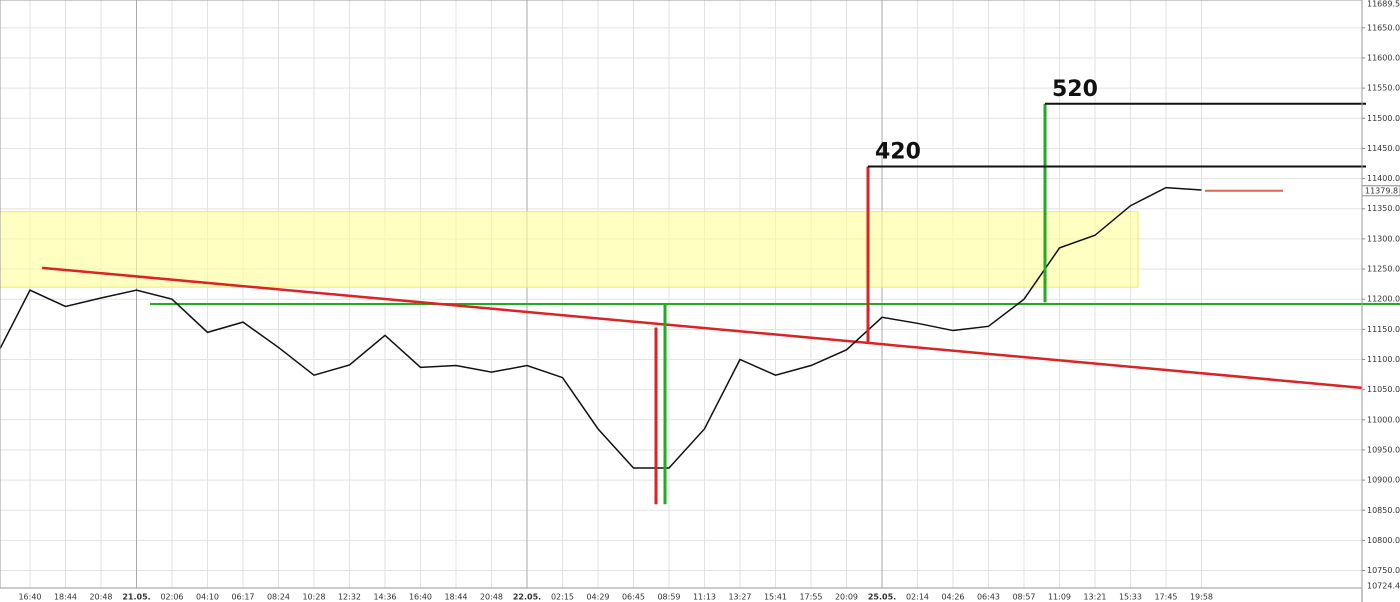  Describe the element at coordinates (1383, 299) in the screenshot. I see `y-tick-label: 11200.0` at that location.